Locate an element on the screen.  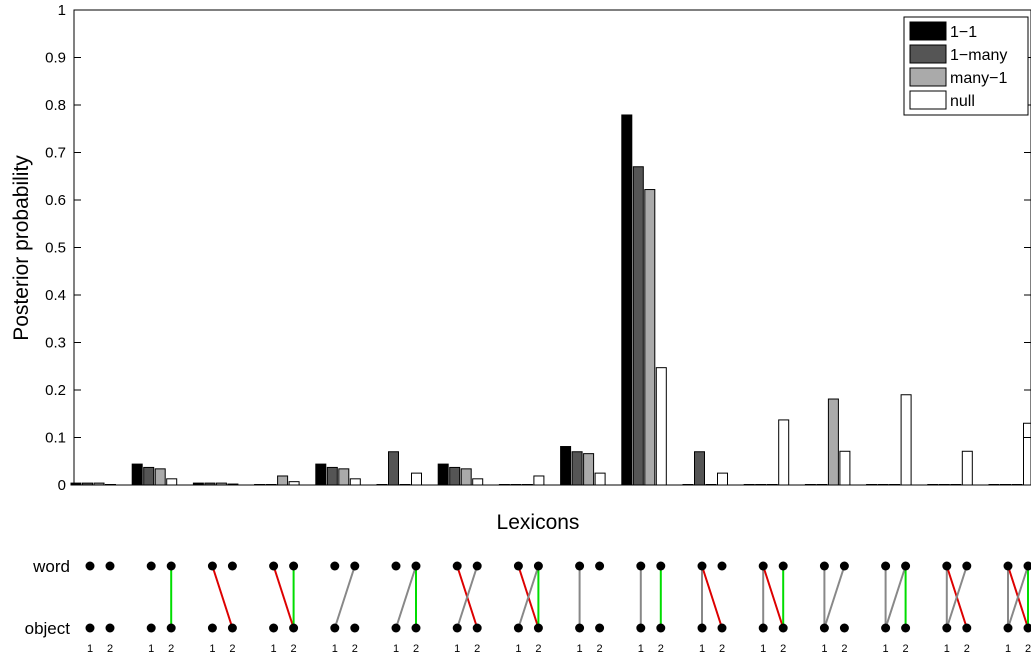
y-tick-label: 0 is located at coordinates (62, 485).